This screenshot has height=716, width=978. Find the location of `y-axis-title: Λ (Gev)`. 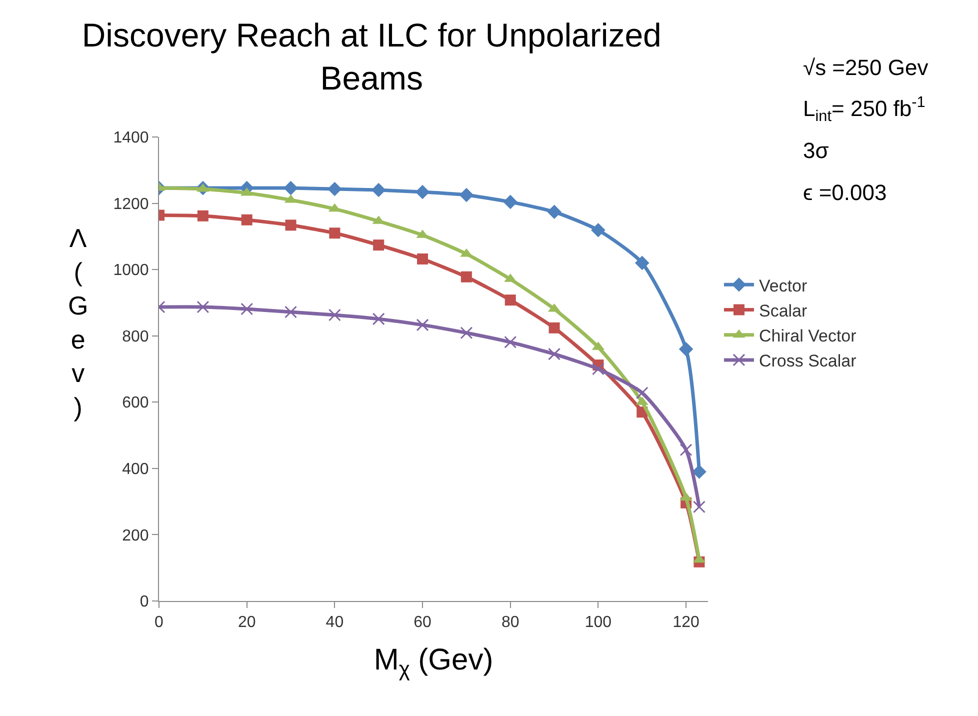

y-axis-title: Λ (Gev) is located at coordinates (78, 322).